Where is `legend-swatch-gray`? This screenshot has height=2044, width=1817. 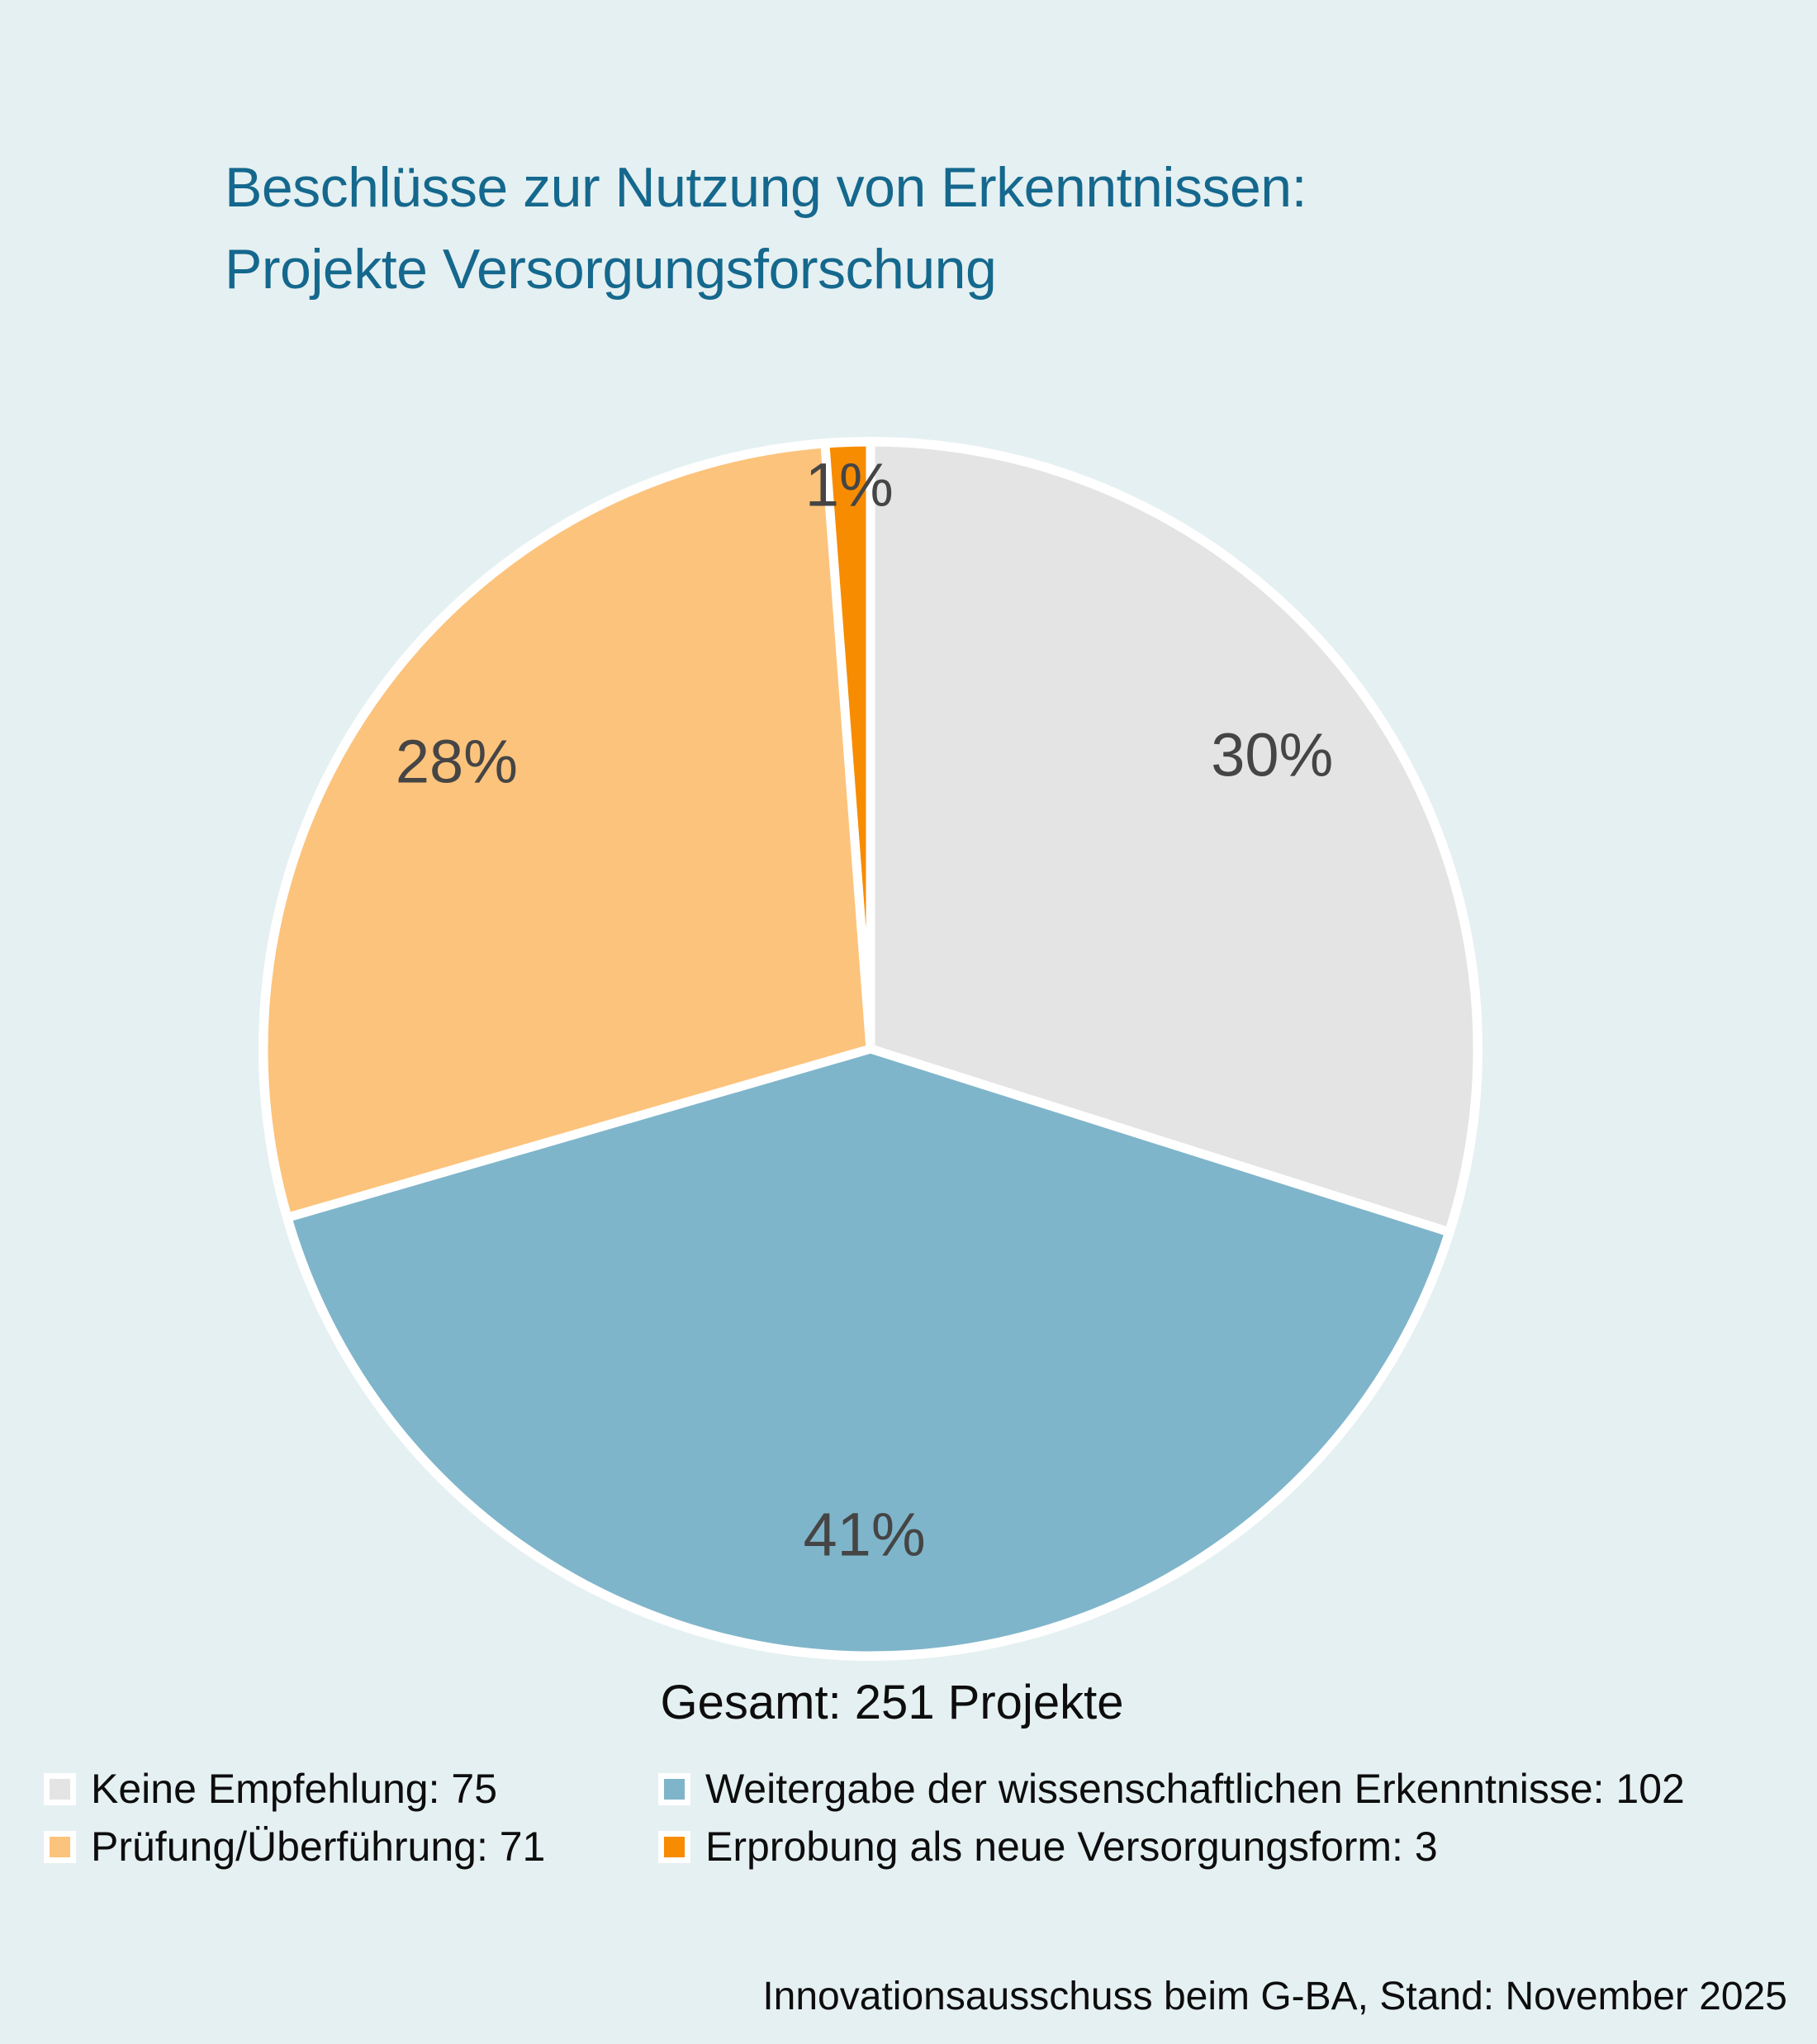
legend-swatch-gray is located at coordinates (60, 1788).